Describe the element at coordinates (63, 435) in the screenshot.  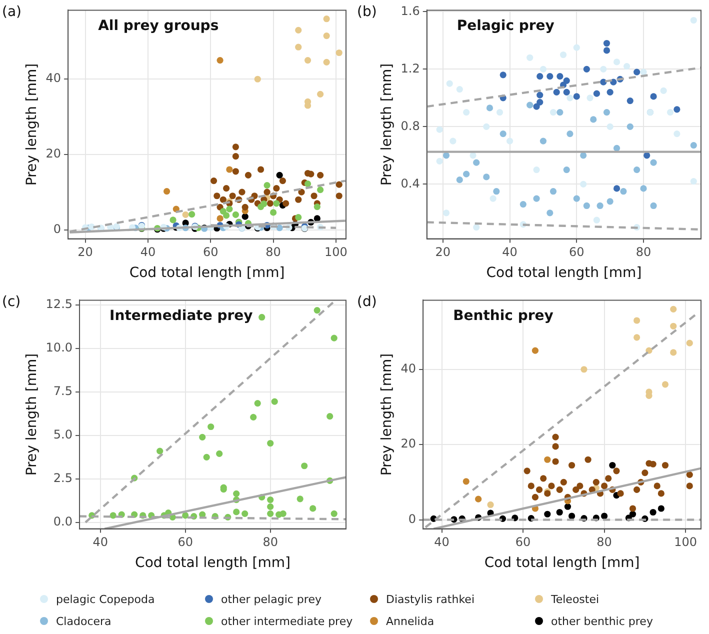
I see `y-tick-label: 5.0` at that location.